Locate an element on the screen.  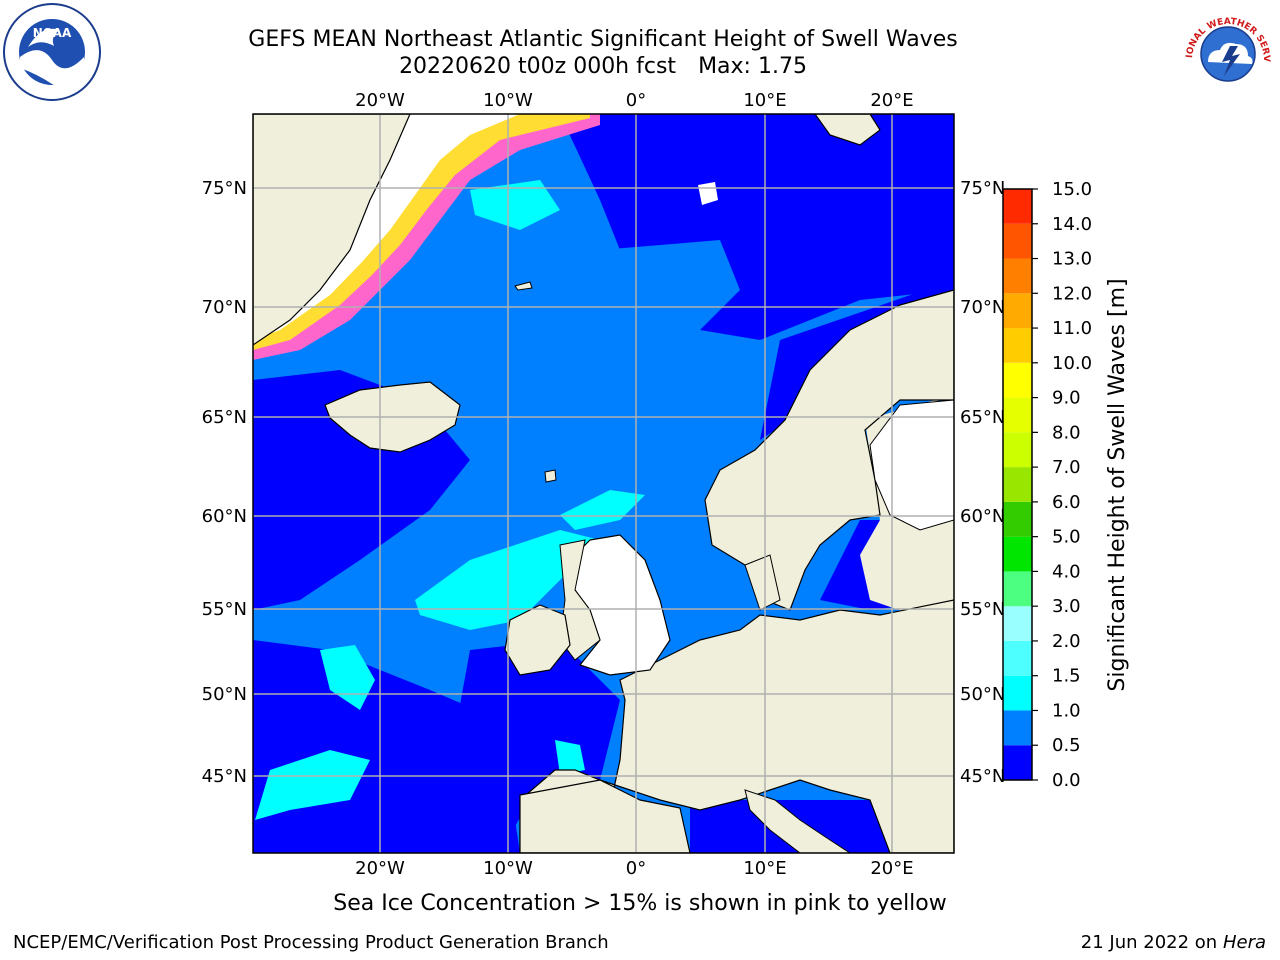
lat-label-right: 55°N is located at coordinates (982, 609).